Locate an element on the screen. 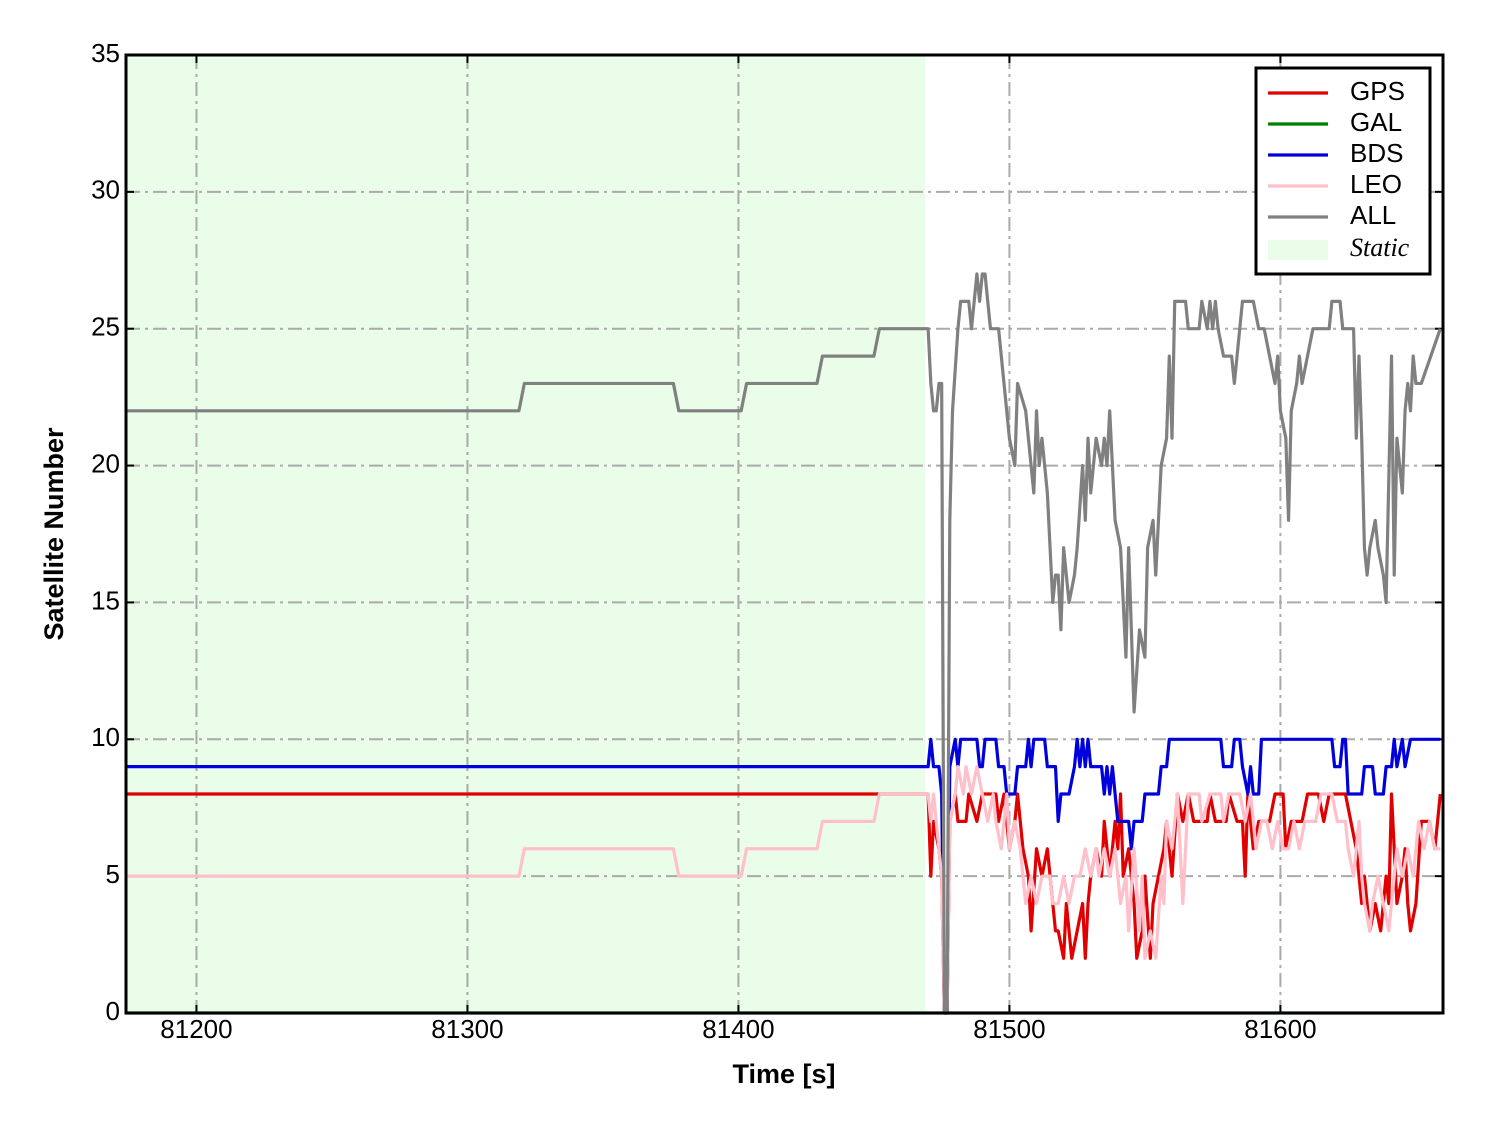  legend-label: GPS is located at coordinates (1377, 91).